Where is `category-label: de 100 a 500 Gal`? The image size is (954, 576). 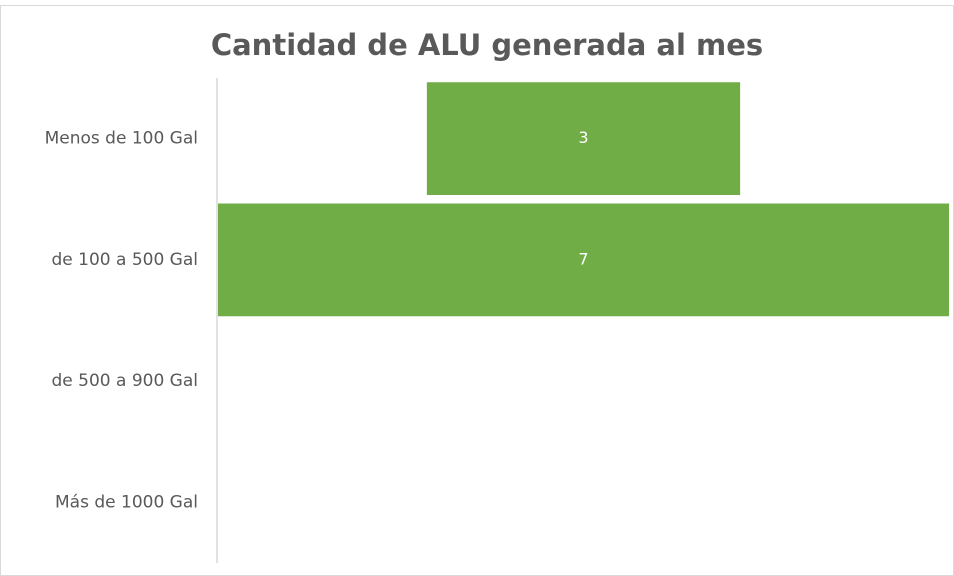 category-label: de 100 a 500 Gal is located at coordinates (125, 260).